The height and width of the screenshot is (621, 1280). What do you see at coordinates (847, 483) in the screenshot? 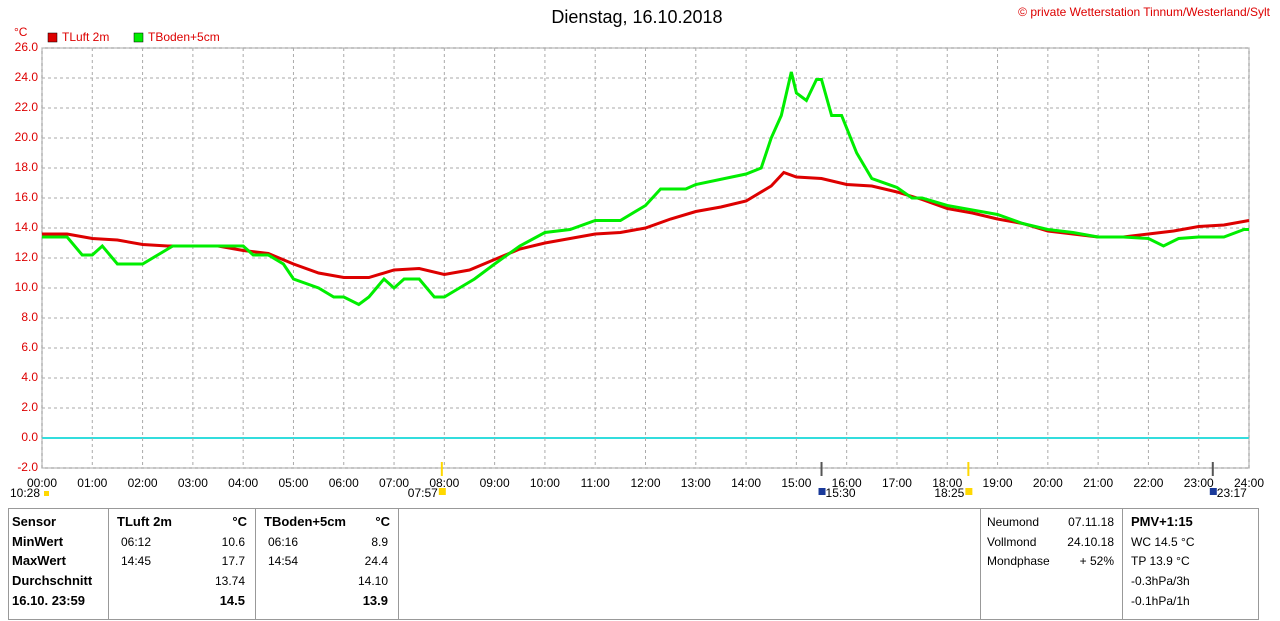
I see `x-tick-label: 16:00` at bounding box center [847, 483].